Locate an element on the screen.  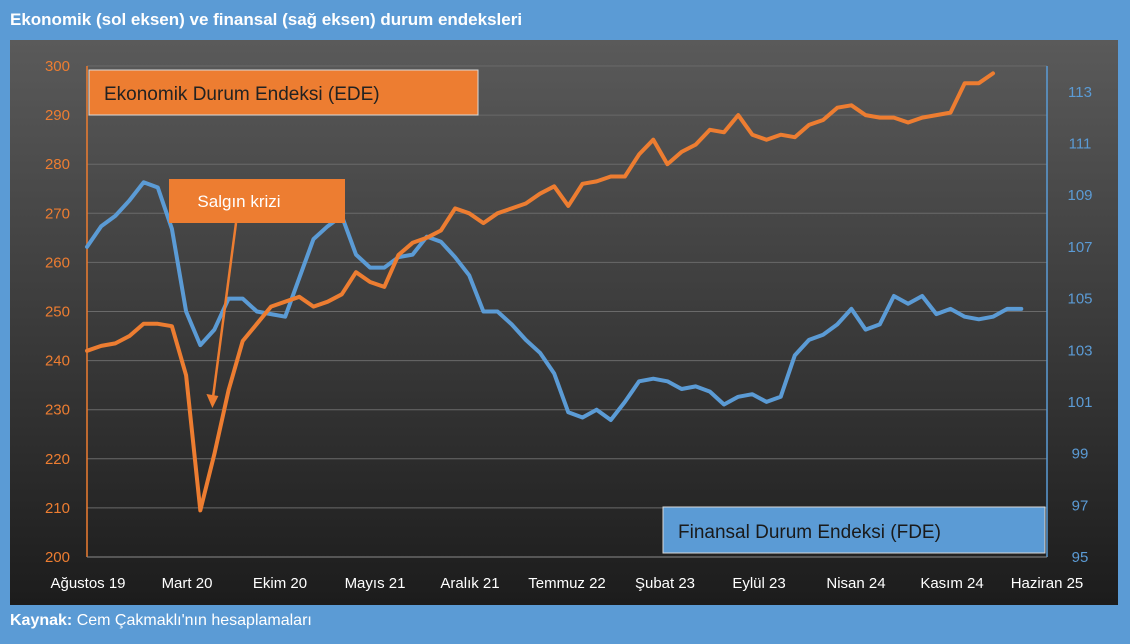
x-tick-label: Ağustos 19 is located at coordinates (87, 583).